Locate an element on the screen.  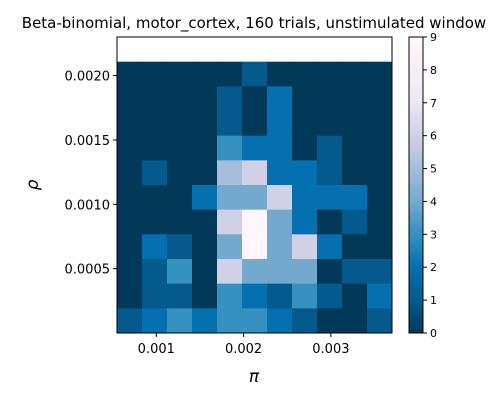
colorbar-tick-label: 2 is located at coordinates (433, 267).